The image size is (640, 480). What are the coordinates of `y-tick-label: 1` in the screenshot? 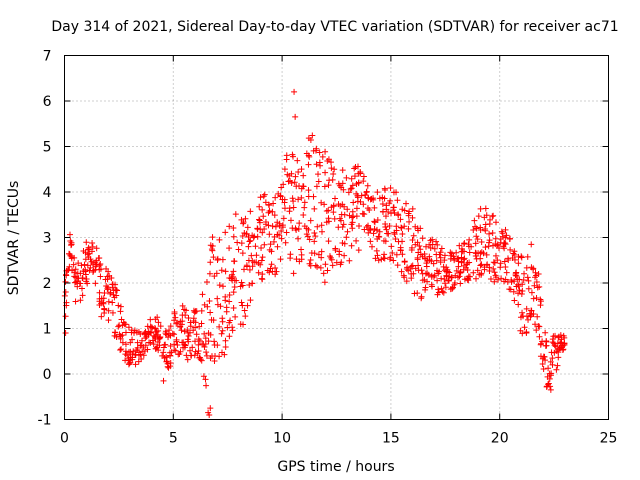 It's located at (47, 330).